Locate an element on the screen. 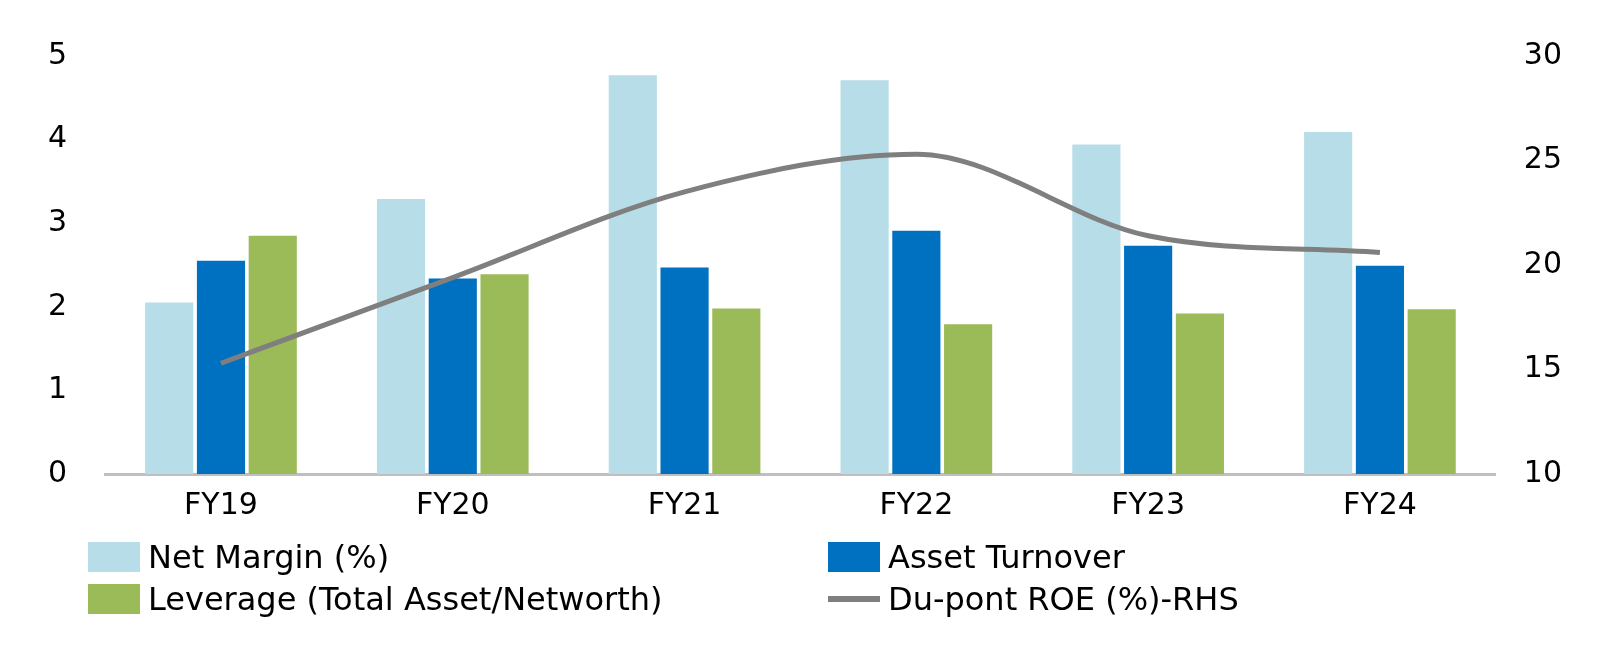  y-tick-label: 2 is located at coordinates (57, 304).